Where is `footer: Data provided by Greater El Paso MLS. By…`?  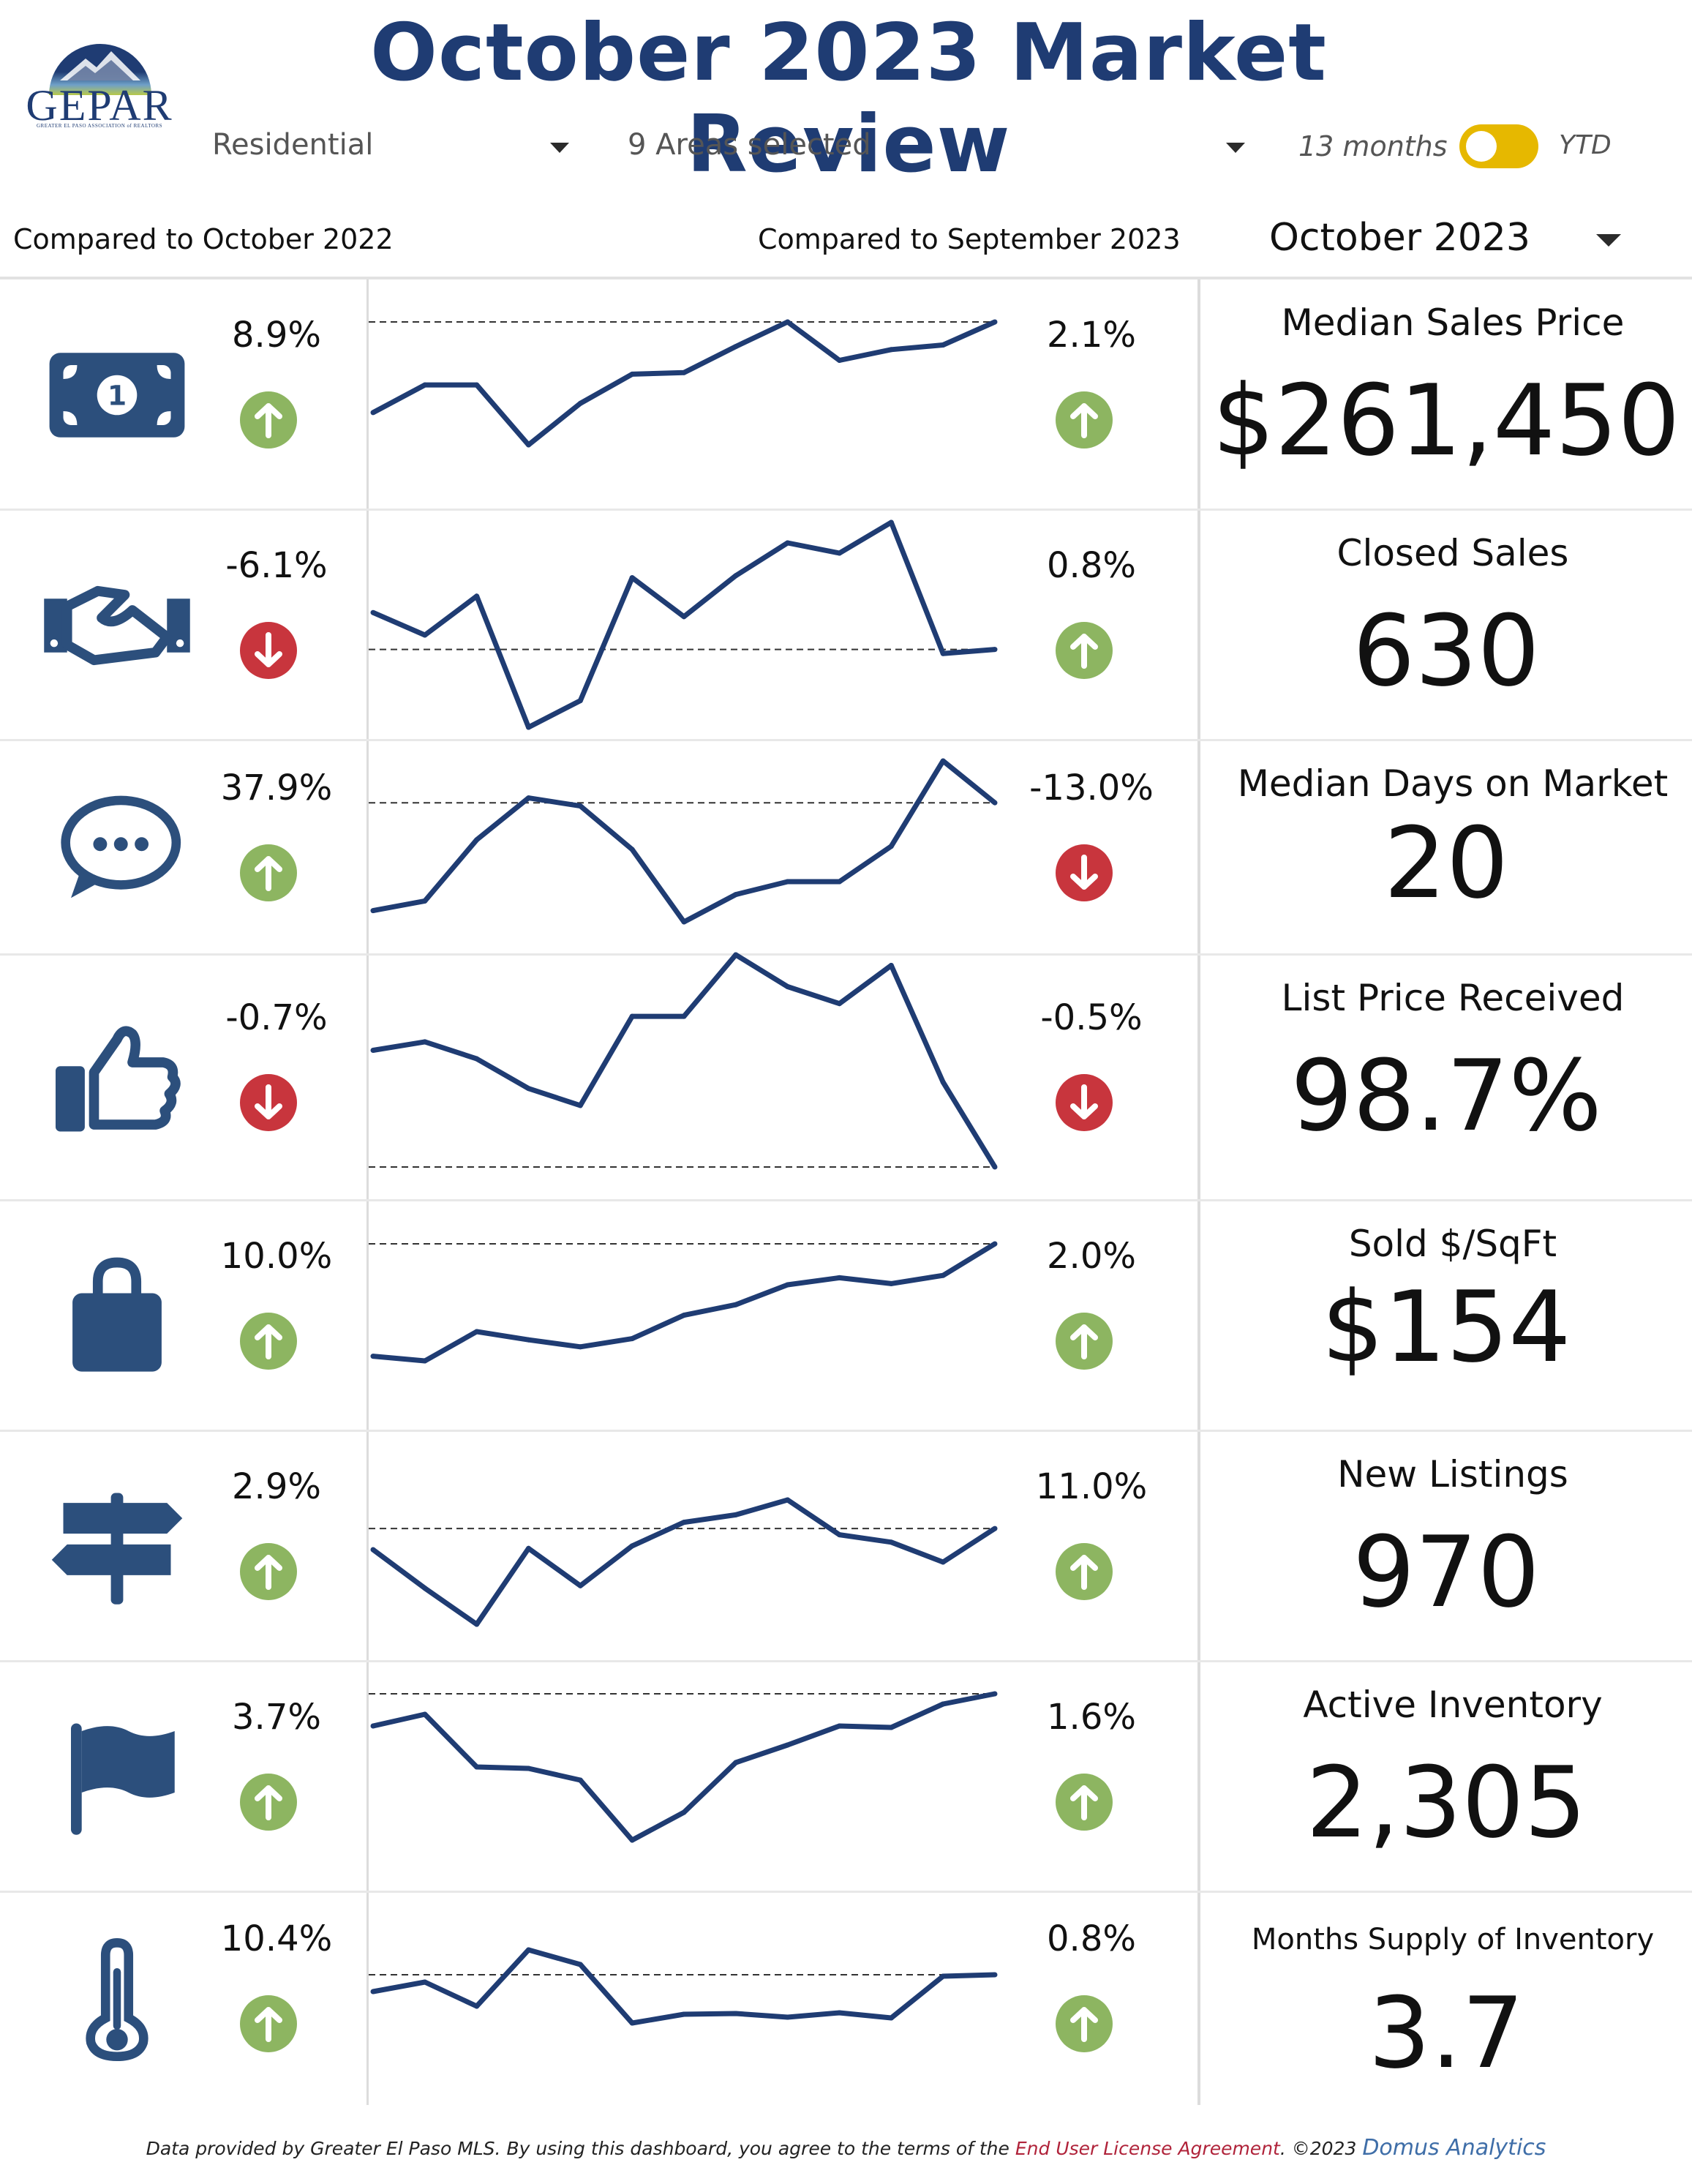
footer: Data provided by Greater El Paso MLS. By… is located at coordinates (846, 2148).